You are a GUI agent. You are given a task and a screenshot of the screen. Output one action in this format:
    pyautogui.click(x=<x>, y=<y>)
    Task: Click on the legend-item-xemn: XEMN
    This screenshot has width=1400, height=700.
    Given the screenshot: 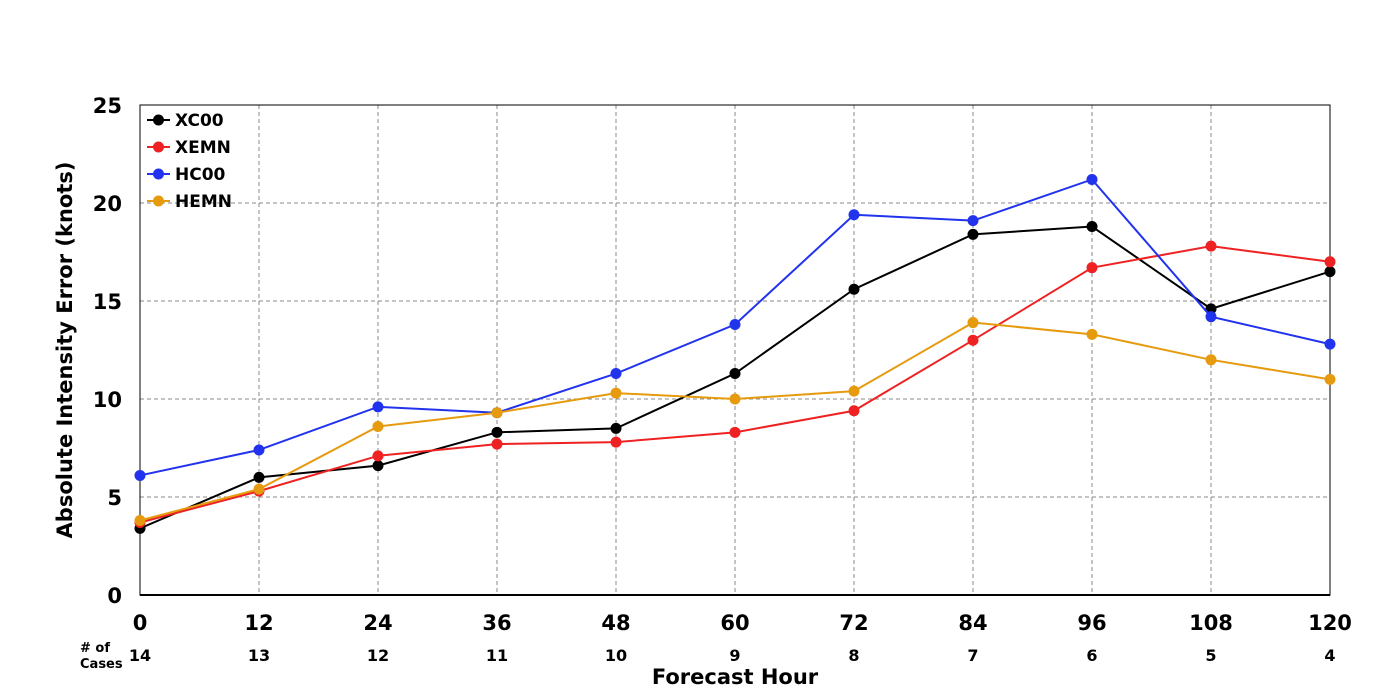 What is the action you would take?
    pyautogui.click(x=189, y=148)
    